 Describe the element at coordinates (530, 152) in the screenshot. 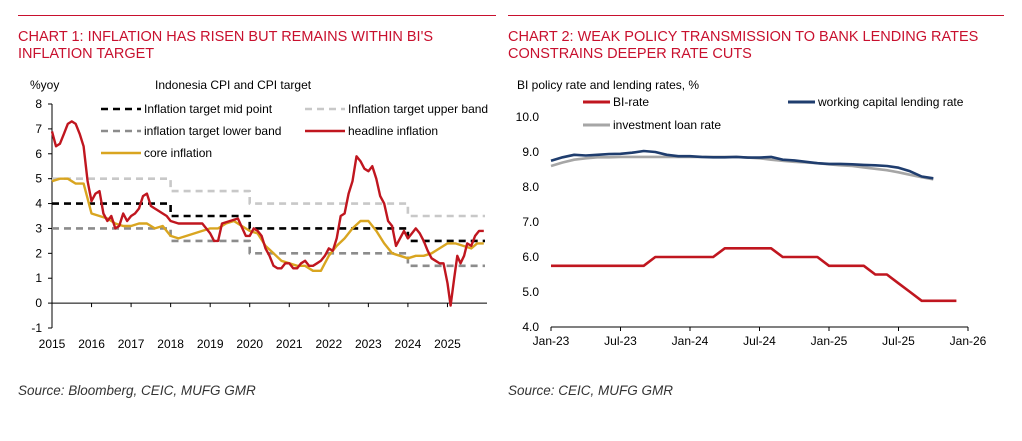

I see `y-tick-label: 9.0` at that location.